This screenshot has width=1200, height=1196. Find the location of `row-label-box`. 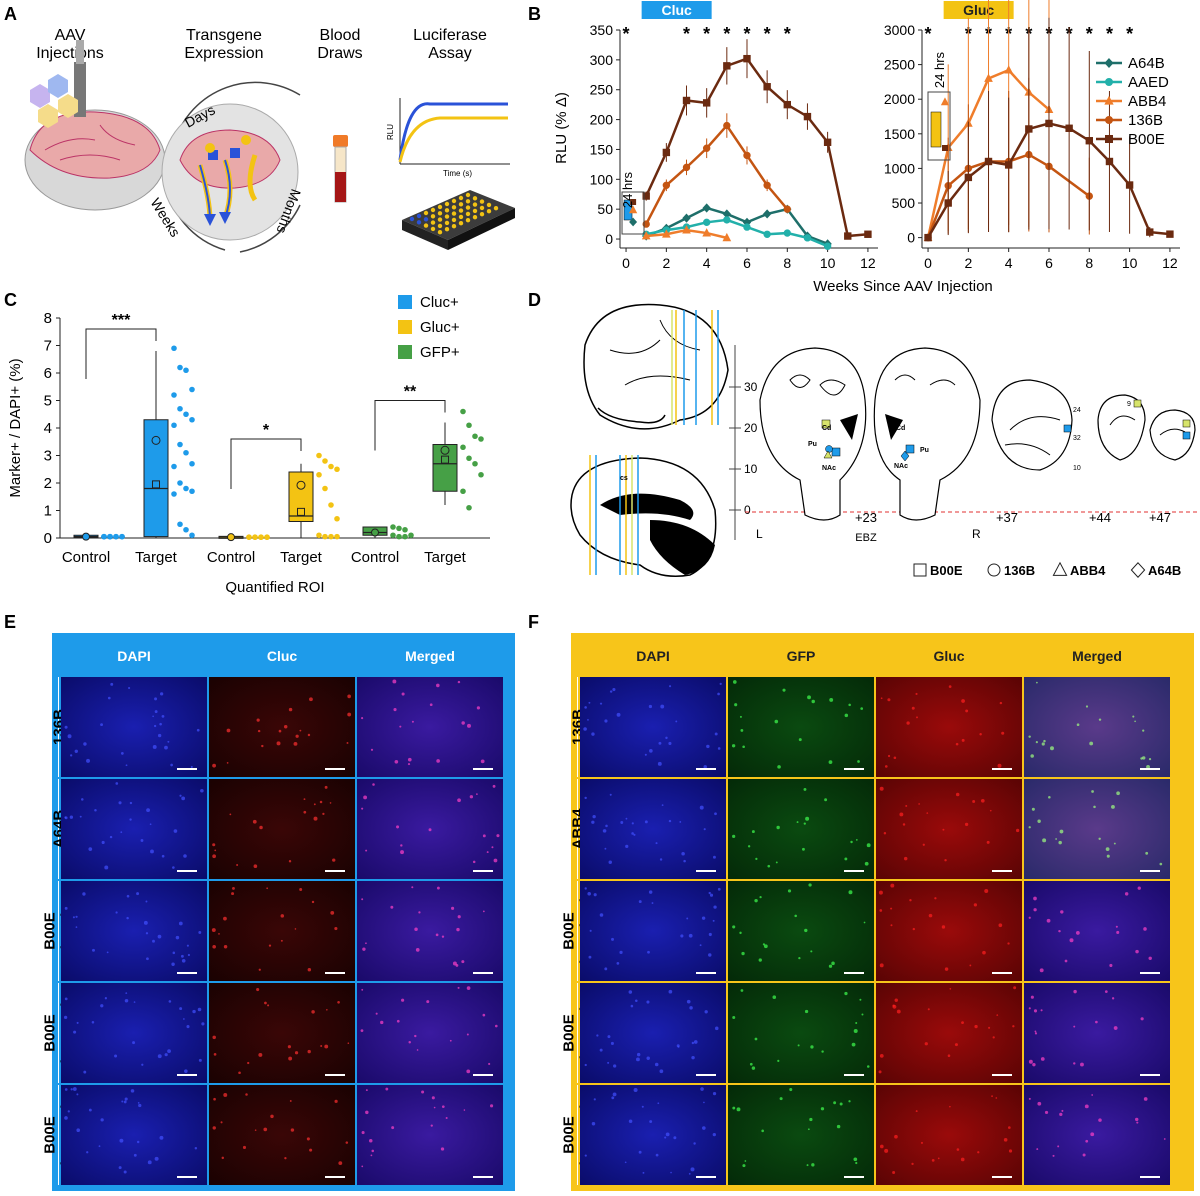

row-label-box is located at coordinates (58, 931).